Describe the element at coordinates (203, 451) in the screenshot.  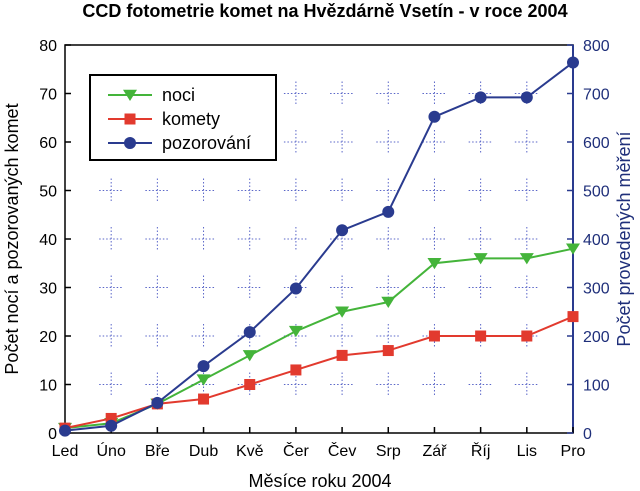
I see `x-tick-label: Dub` at that location.